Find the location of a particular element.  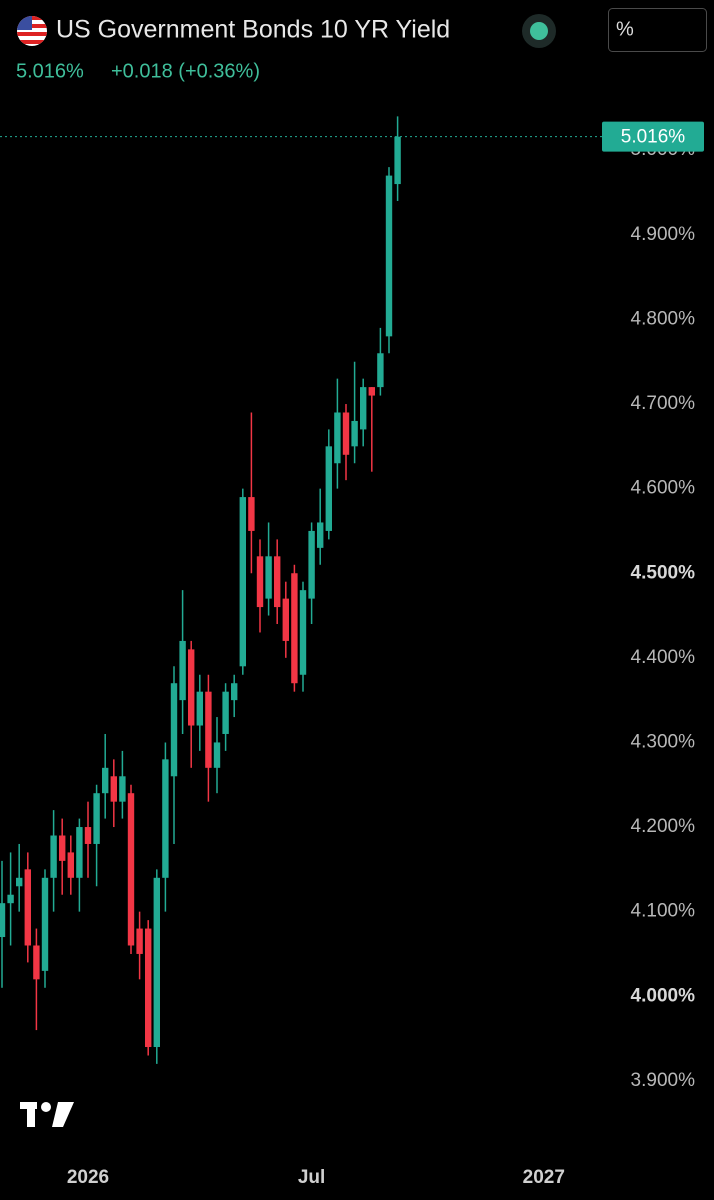

x-tick-label: 2026 is located at coordinates (88, 1177).